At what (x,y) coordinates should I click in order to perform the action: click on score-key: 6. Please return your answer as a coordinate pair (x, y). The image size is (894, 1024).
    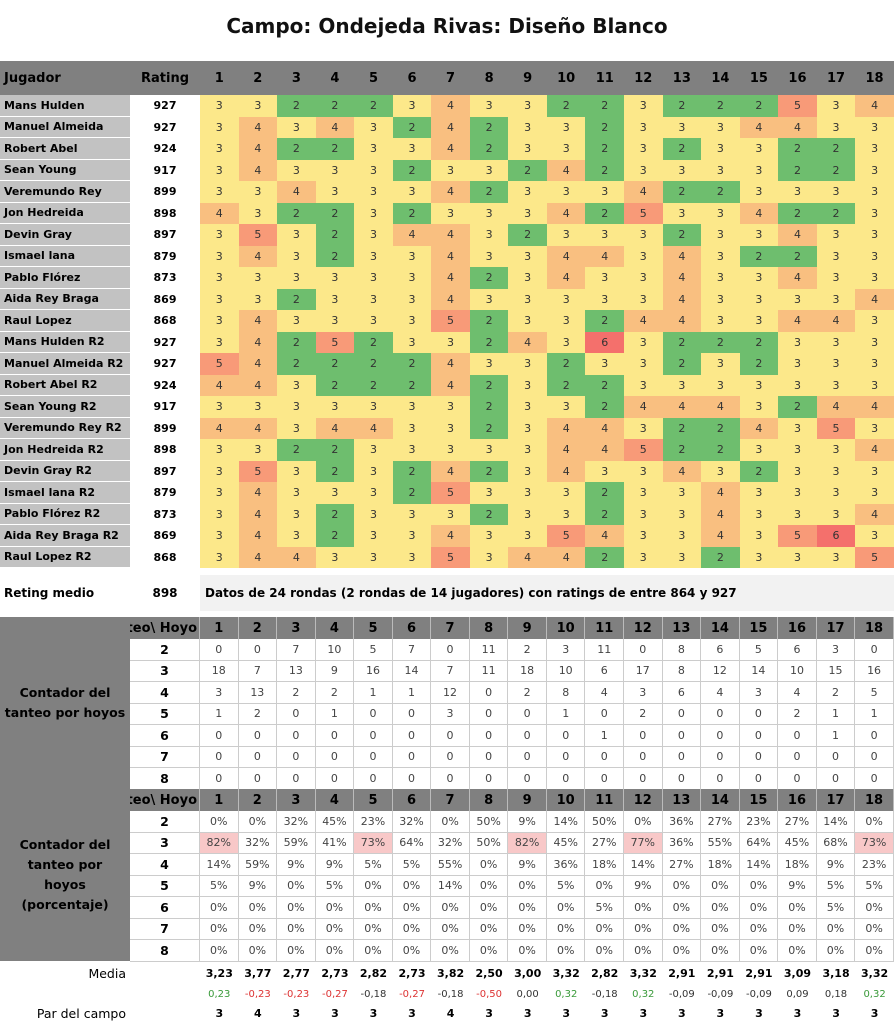
    Looking at the image, I should click on (165, 736).